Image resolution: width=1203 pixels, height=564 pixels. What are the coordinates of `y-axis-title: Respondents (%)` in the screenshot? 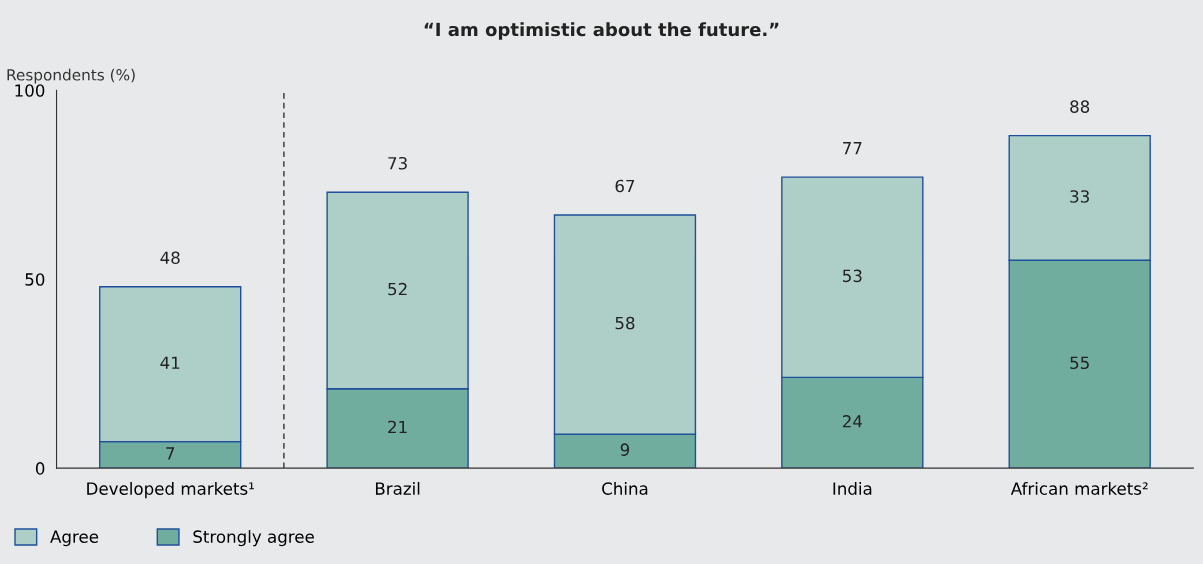 It's located at (71, 76).